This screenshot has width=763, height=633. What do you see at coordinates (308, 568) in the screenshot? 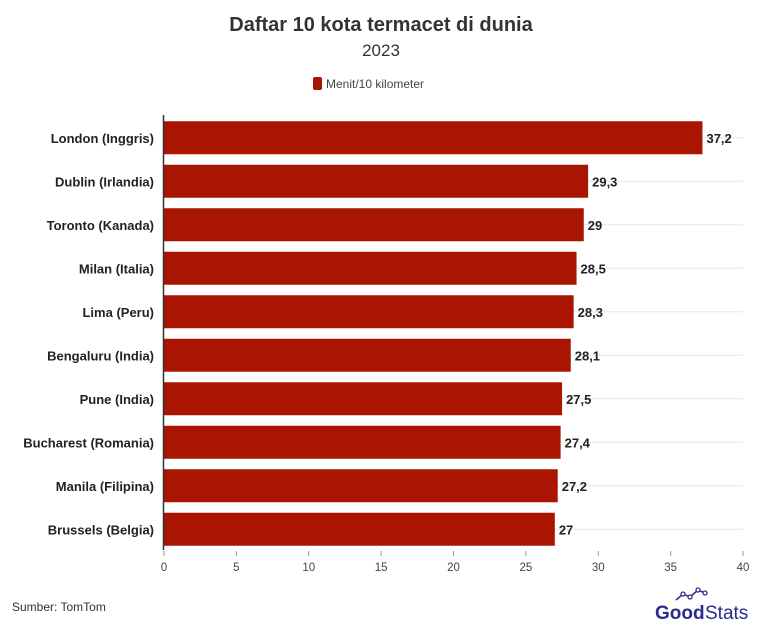
I see `x-tick-label: 10` at bounding box center [308, 568].